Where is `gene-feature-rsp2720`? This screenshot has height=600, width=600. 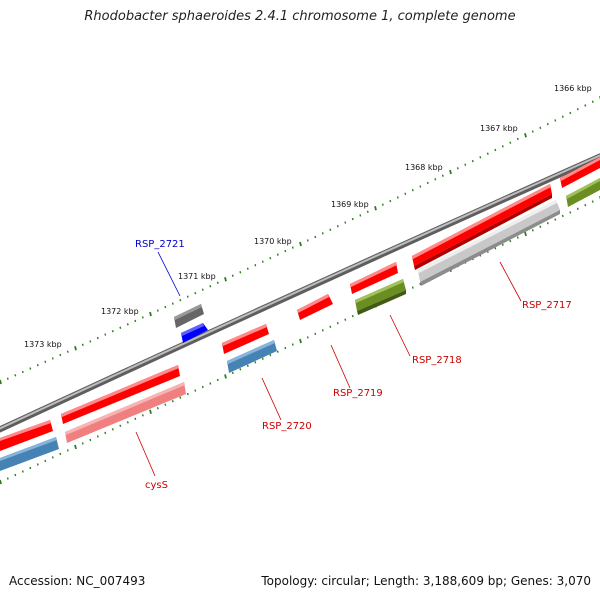
gene-feature-rsp2720 is located at coordinates (249, 348).